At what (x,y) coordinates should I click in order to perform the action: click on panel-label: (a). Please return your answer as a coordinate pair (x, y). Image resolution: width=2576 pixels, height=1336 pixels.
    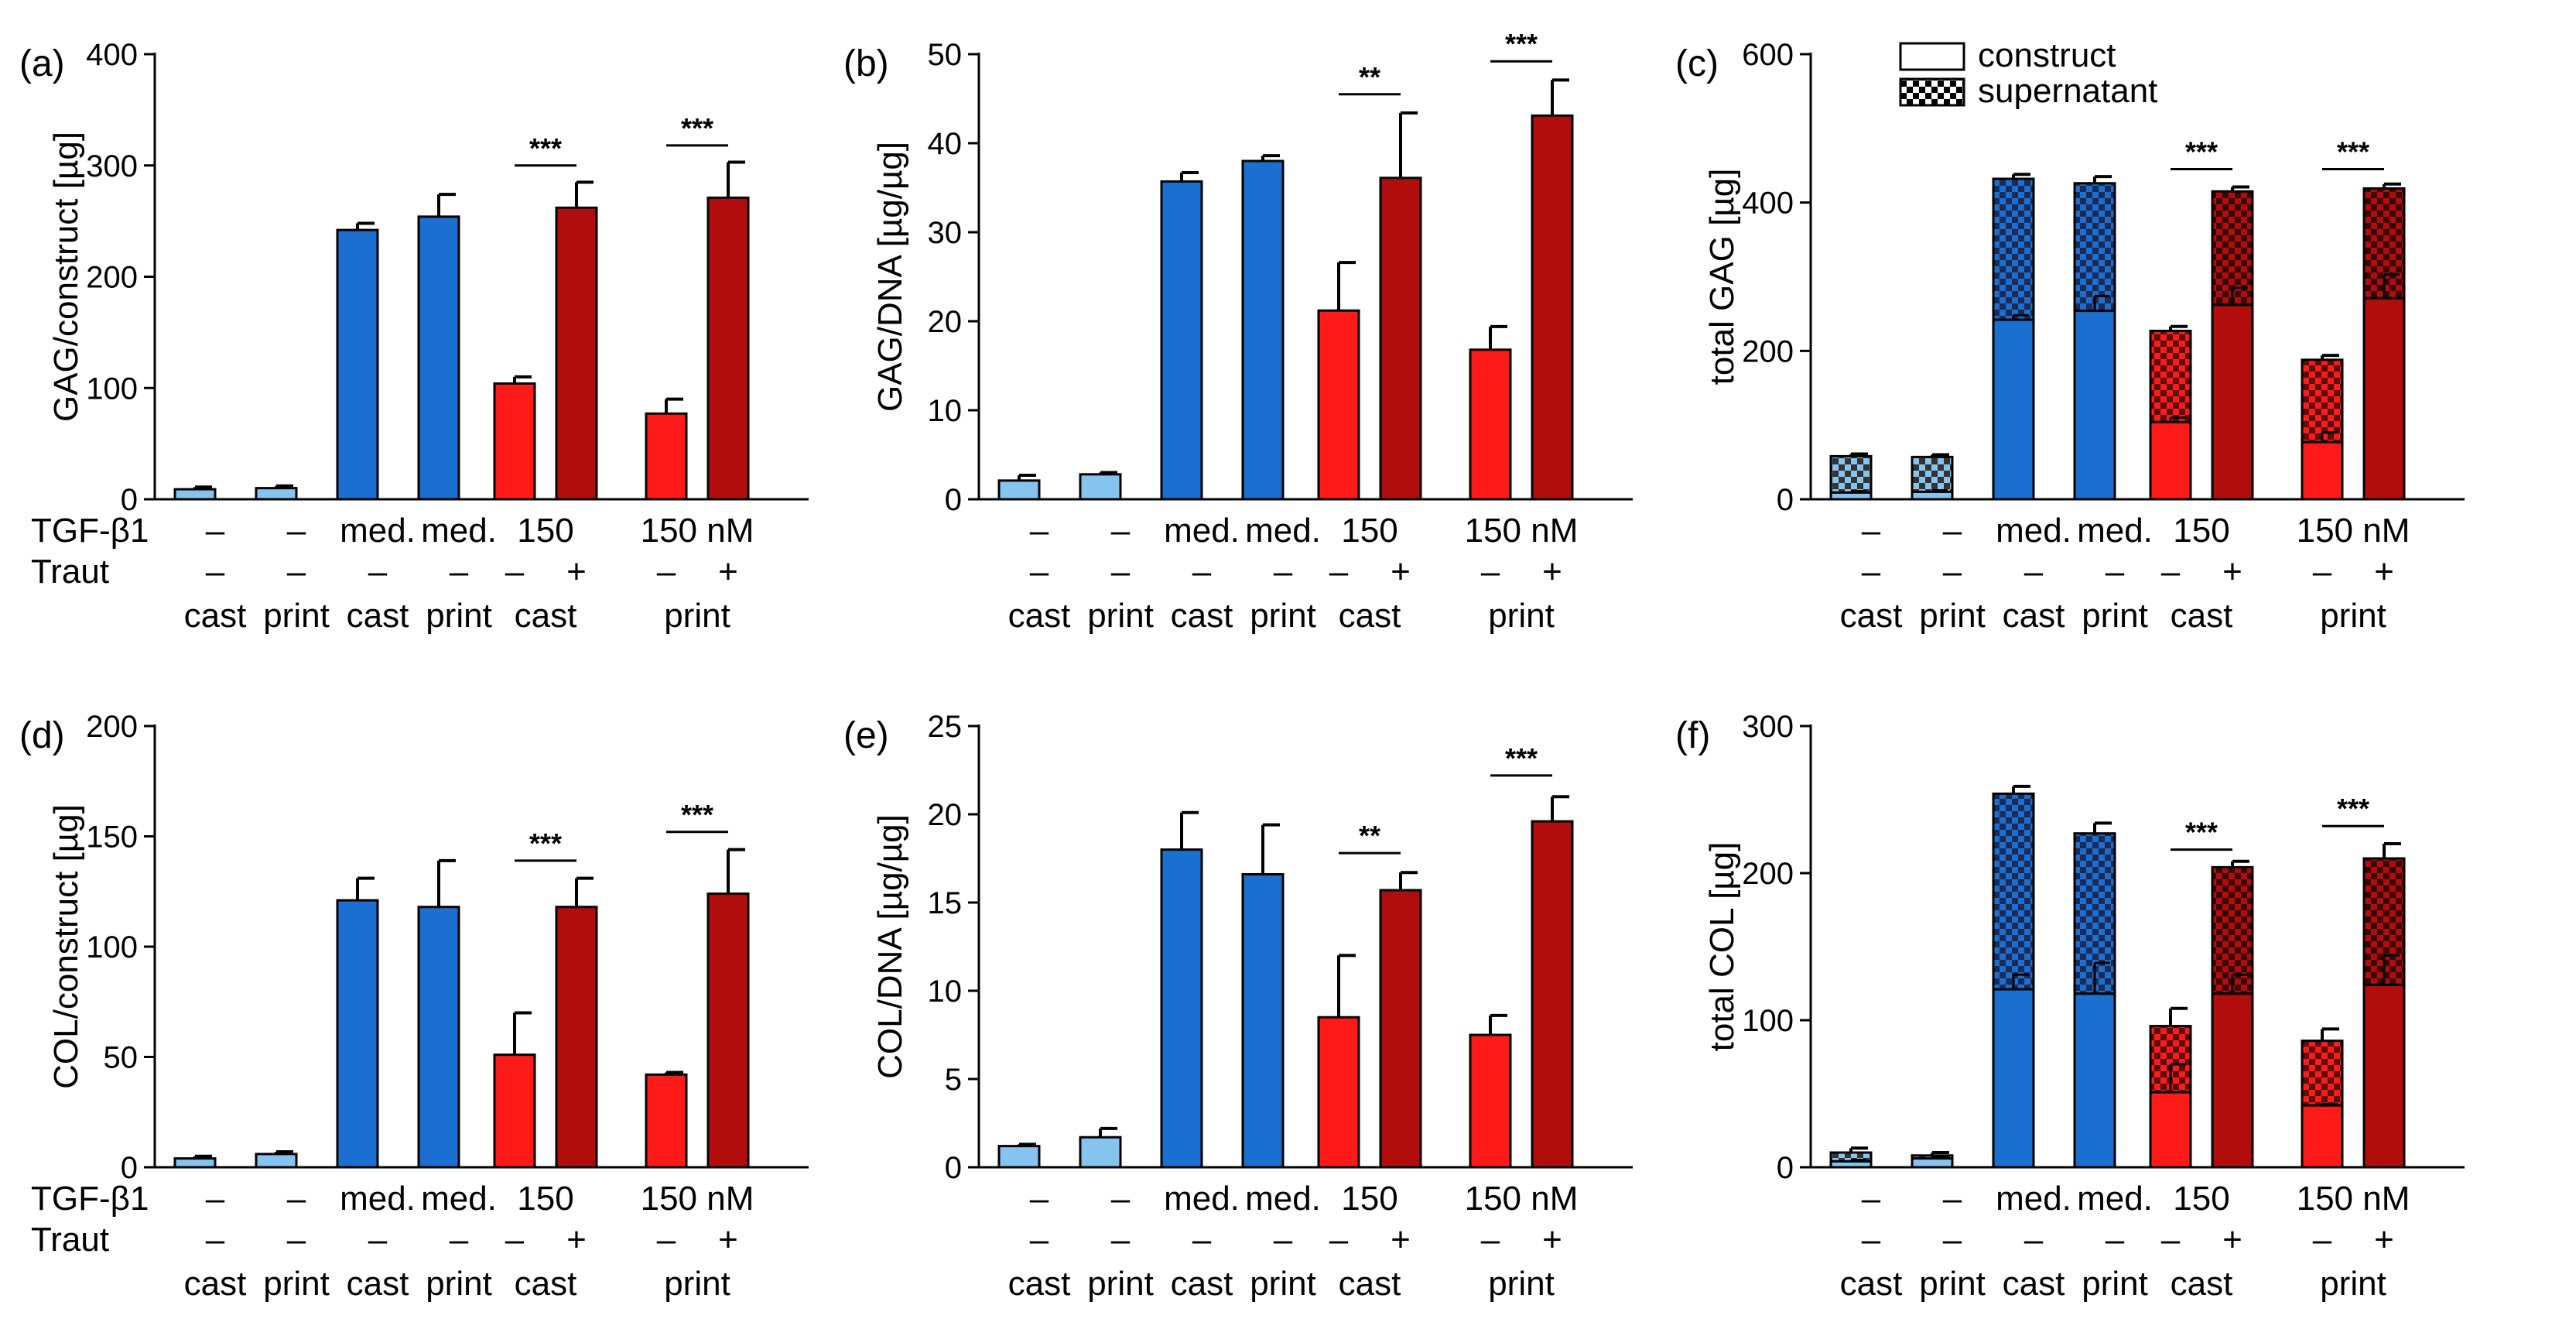
    Looking at the image, I should click on (42, 63).